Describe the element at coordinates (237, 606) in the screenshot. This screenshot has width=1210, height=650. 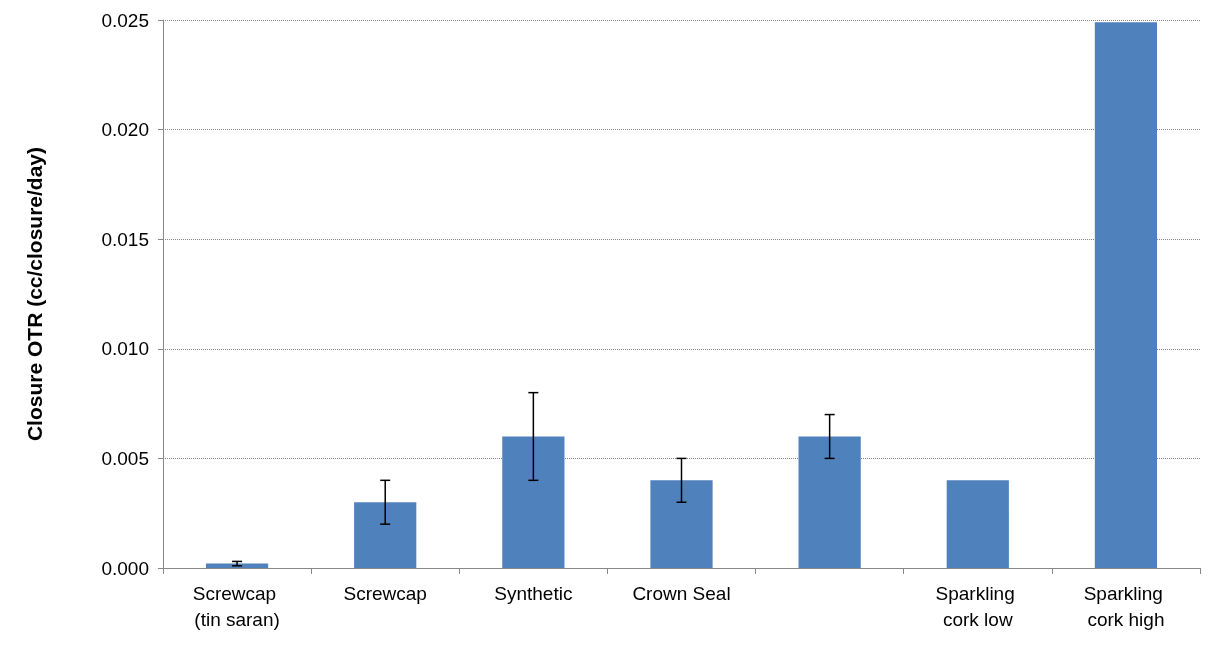
I see `x-tick-label: Screwcap (tin saran)` at that location.